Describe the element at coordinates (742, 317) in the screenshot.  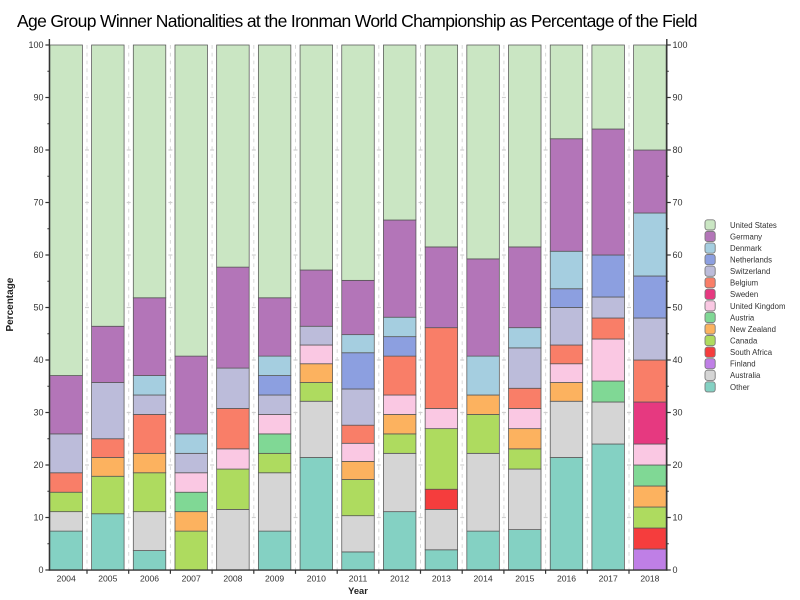
I see `svg-text: Austria` at that location.